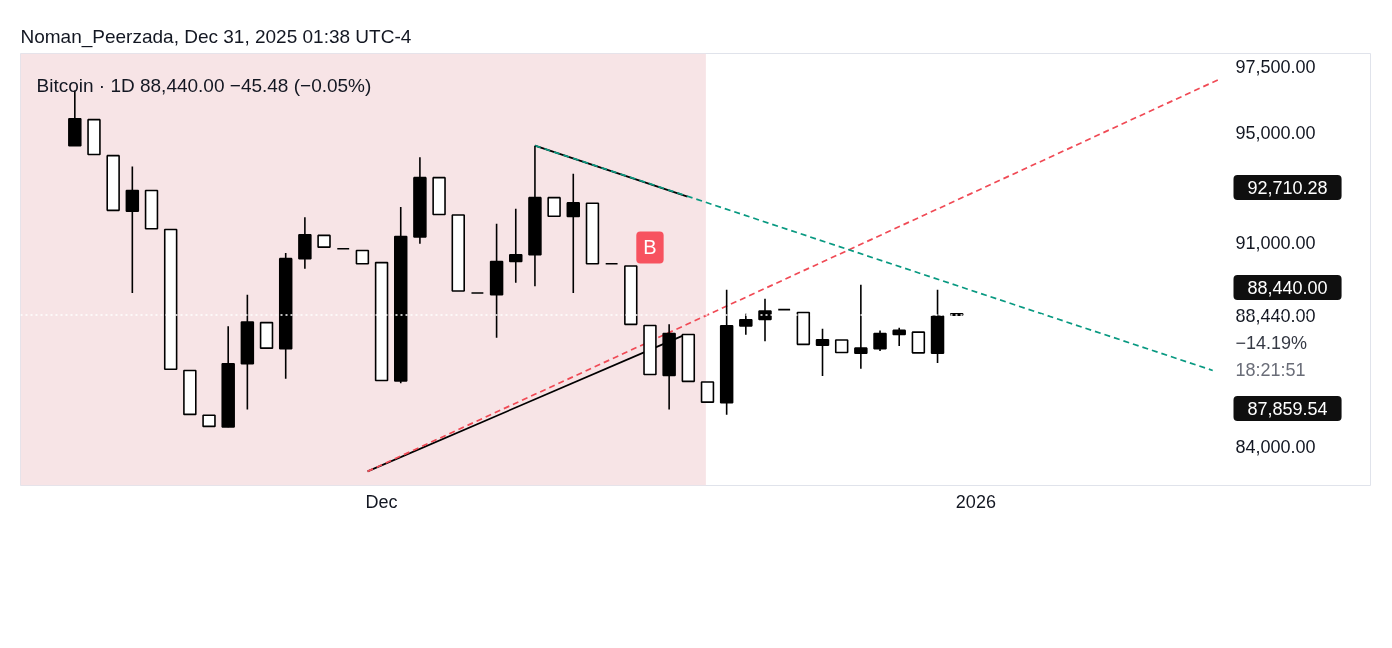  What do you see at coordinates (1275, 133) in the screenshot?
I see `y-tick-label: 95,000.00` at bounding box center [1275, 133].